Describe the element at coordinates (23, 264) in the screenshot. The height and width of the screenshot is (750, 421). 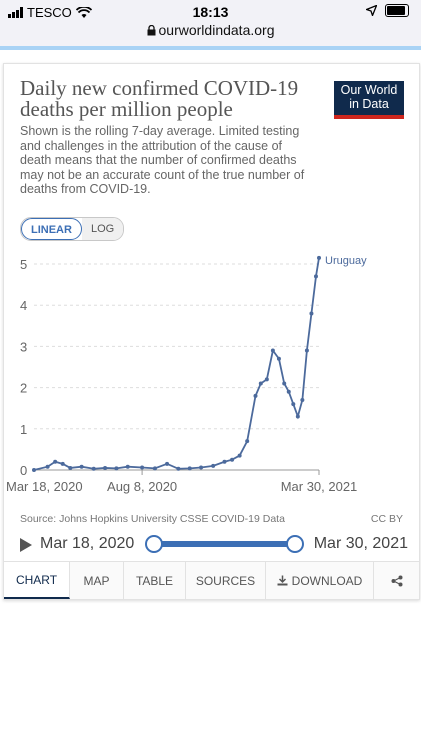
I see `y-tick-label: 5` at that location.